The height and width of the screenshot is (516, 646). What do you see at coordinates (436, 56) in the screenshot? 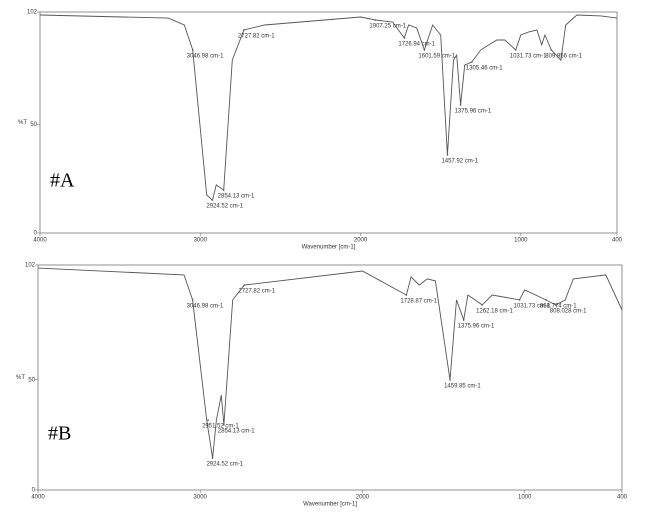
I see `peak-label: 1601.59 cm-1` at bounding box center [436, 56].